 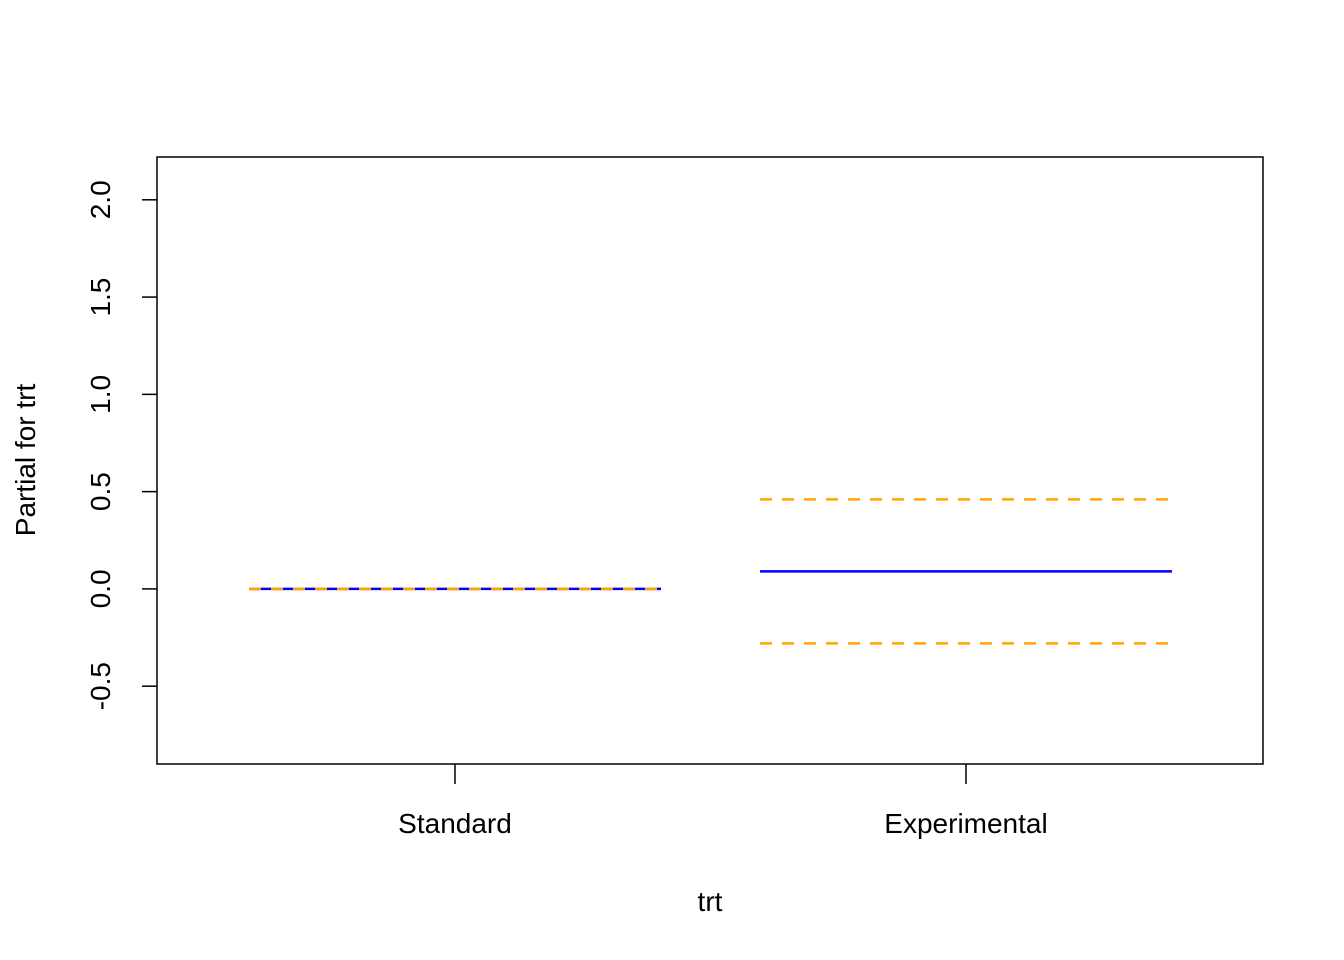 What do you see at coordinates (121, 445) in the screenshot?
I see `y-axis: -0.5 0.0 0.5 1.0 1.5 2.0` at bounding box center [121, 445].